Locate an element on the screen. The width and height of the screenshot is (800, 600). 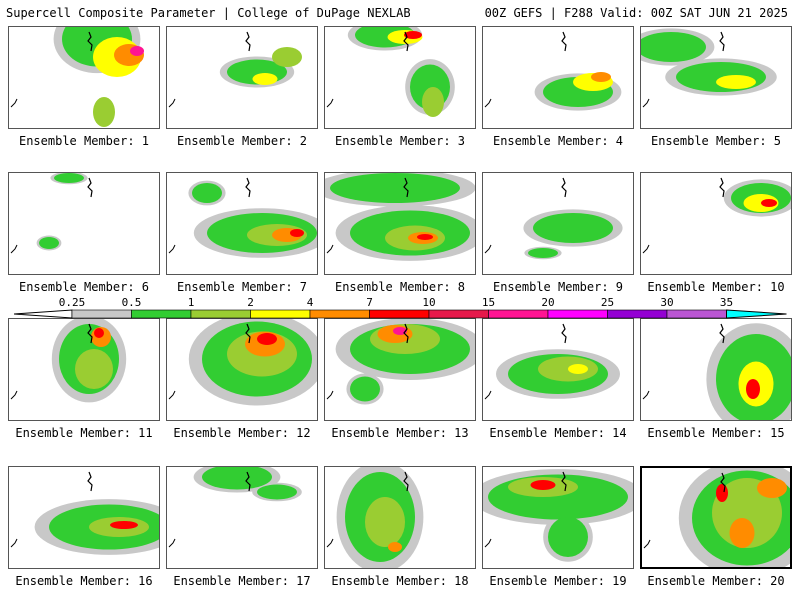
member-caption: Ensemble Member: 2 is located at coordinates (242, 141).